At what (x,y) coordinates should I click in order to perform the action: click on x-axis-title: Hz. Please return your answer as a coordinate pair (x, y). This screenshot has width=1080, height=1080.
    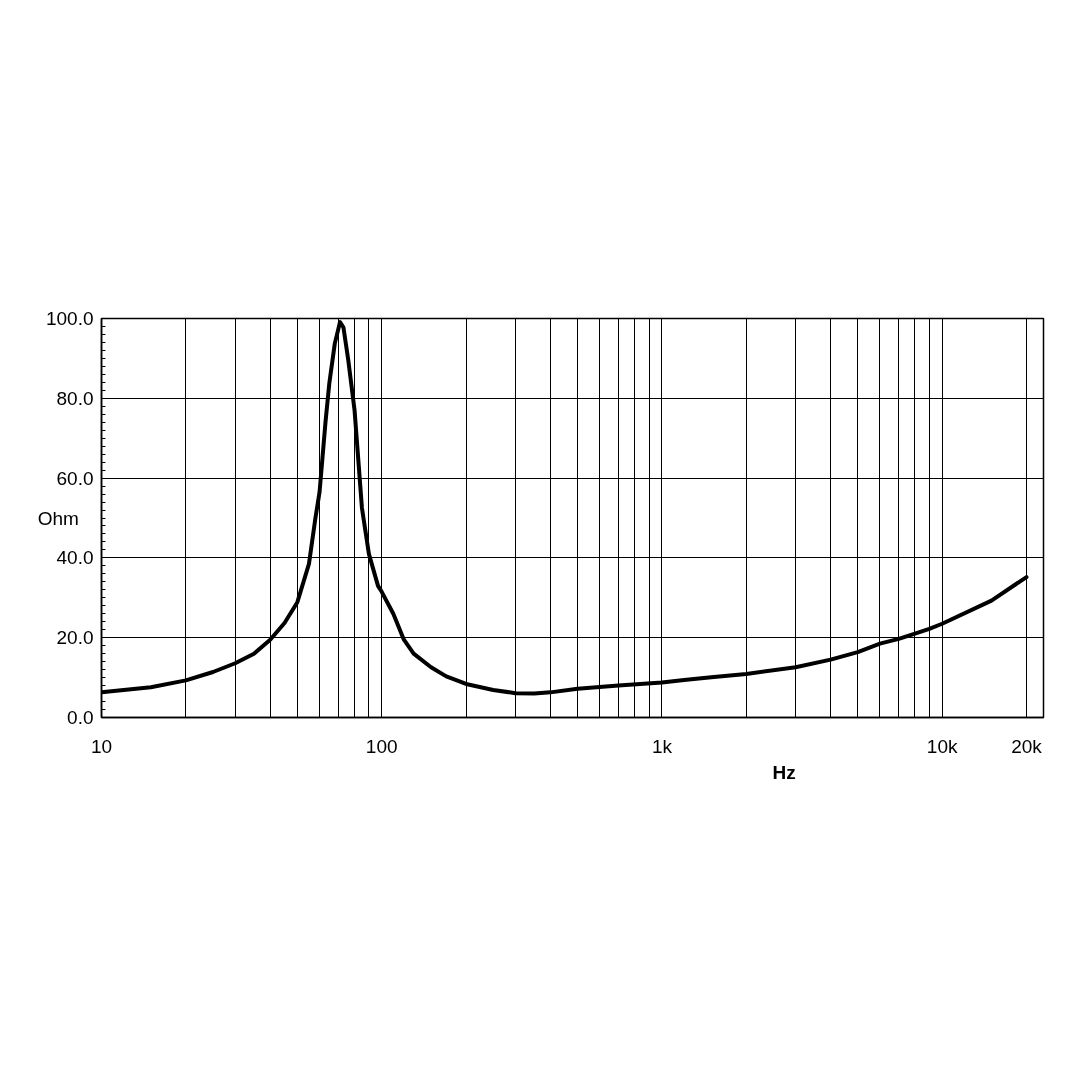
    Looking at the image, I should click on (784, 772).